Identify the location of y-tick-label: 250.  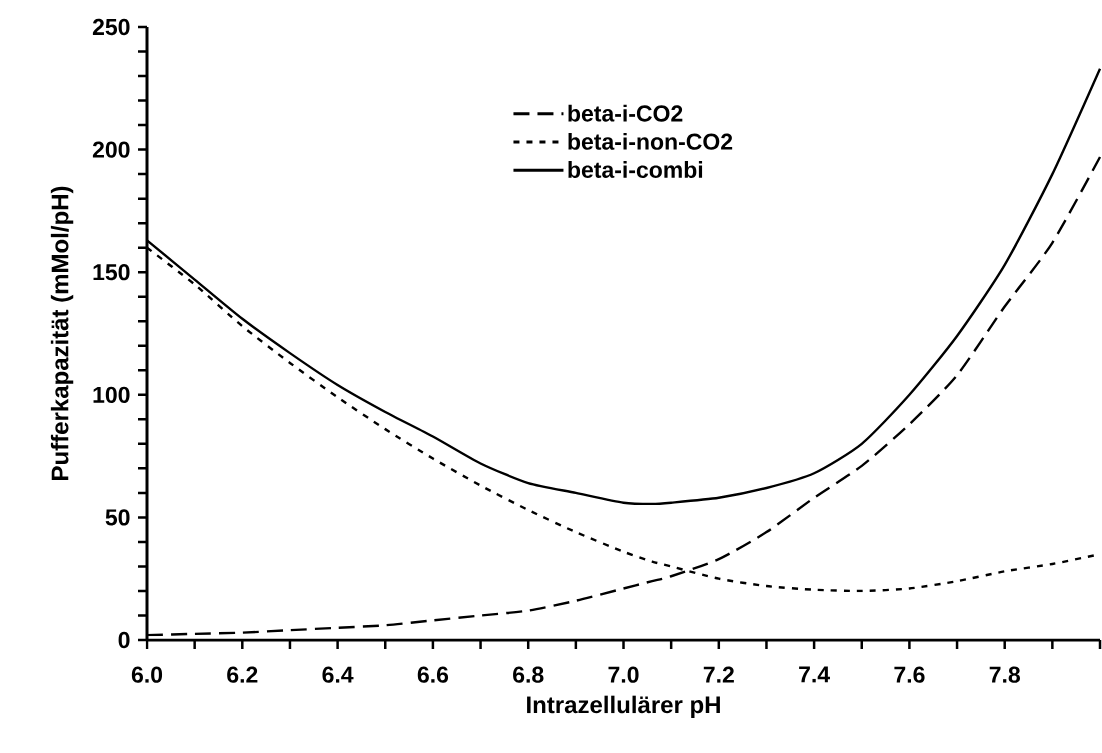
(111, 27).